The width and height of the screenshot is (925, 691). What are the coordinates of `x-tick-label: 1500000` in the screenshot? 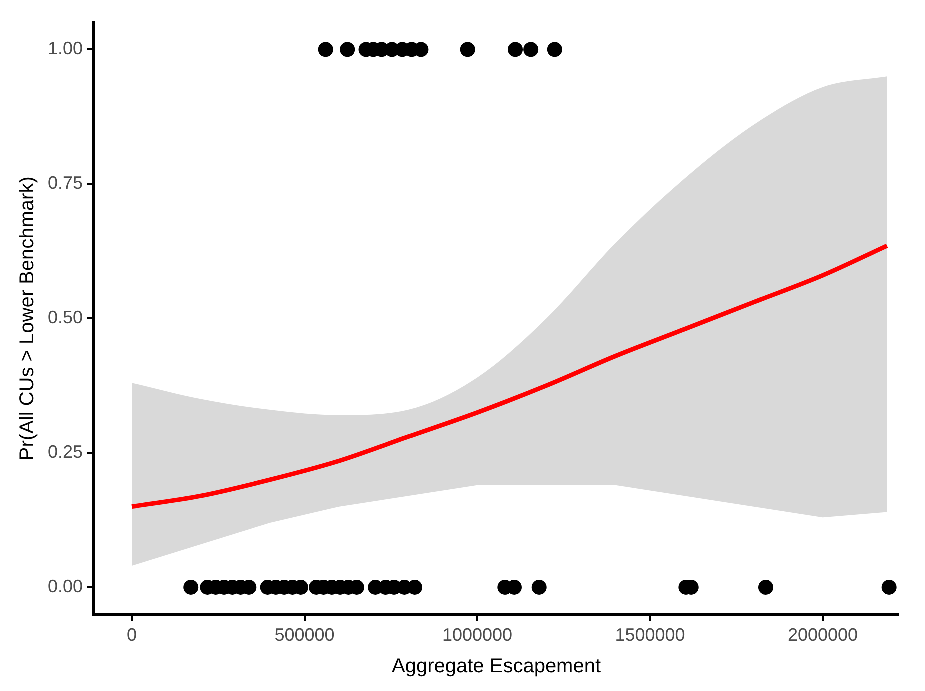 It's located at (650, 635).